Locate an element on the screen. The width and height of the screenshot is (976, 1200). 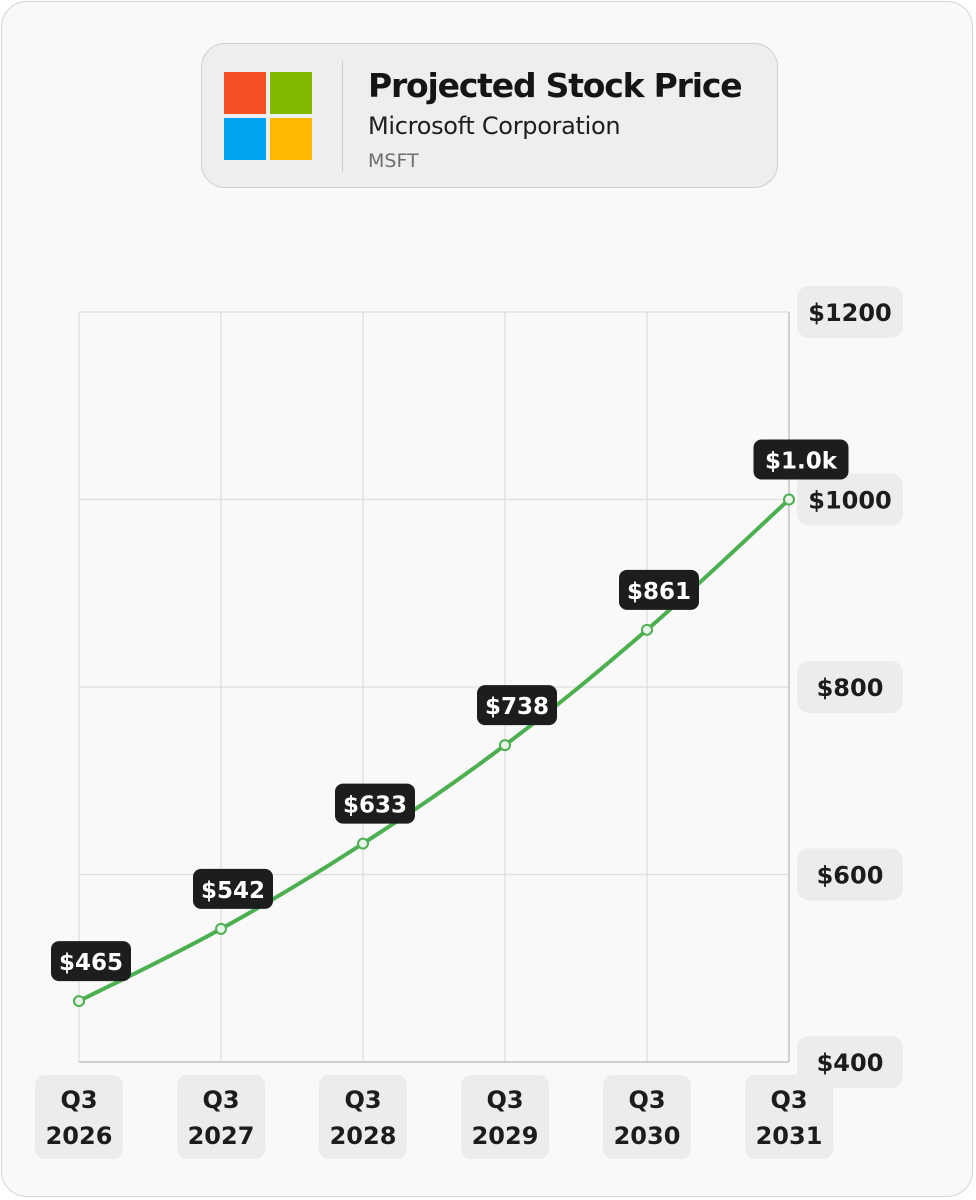
data-label: $542 is located at coordinates (233, 891).